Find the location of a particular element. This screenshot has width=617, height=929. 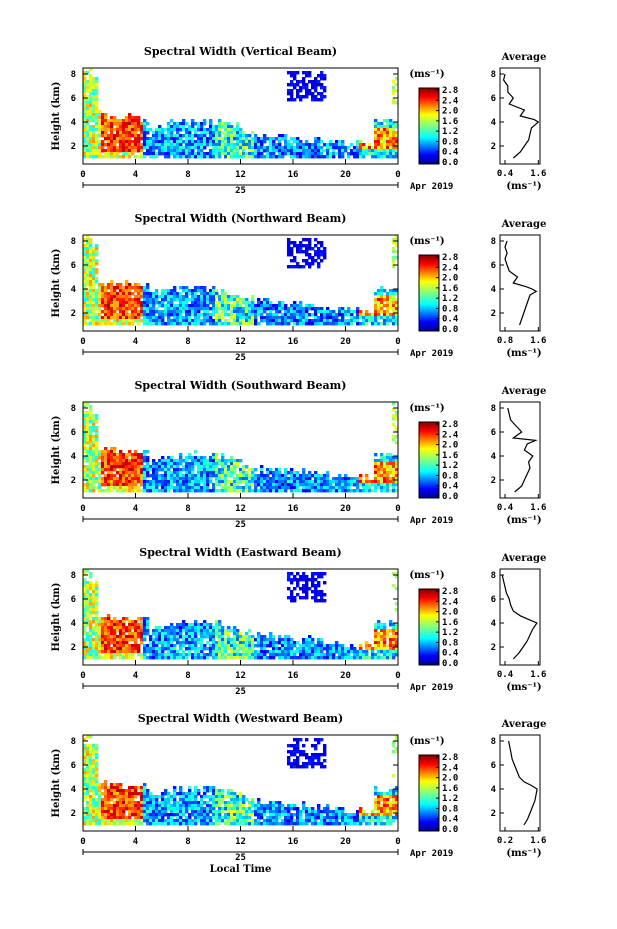

colorbar-tick-label: 2.4 is located at coordinates (450, 435).